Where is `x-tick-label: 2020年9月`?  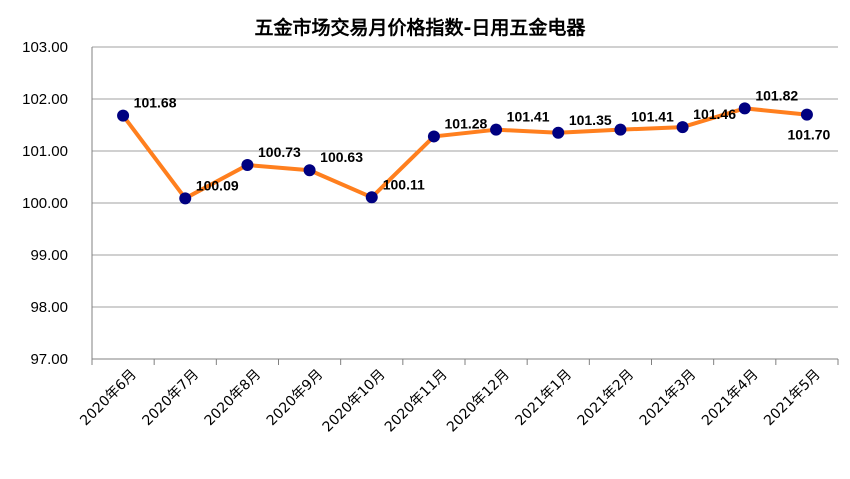 x-tick-label: 2020年9月 is located at coordinates (295, 398).